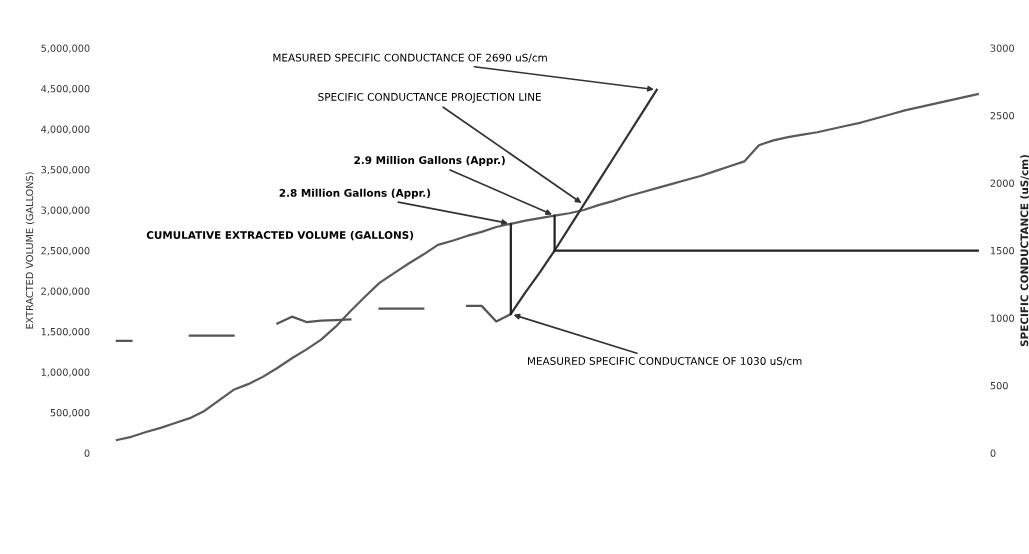  I want to click on y2-tick-label: 0, so click(993, 453).